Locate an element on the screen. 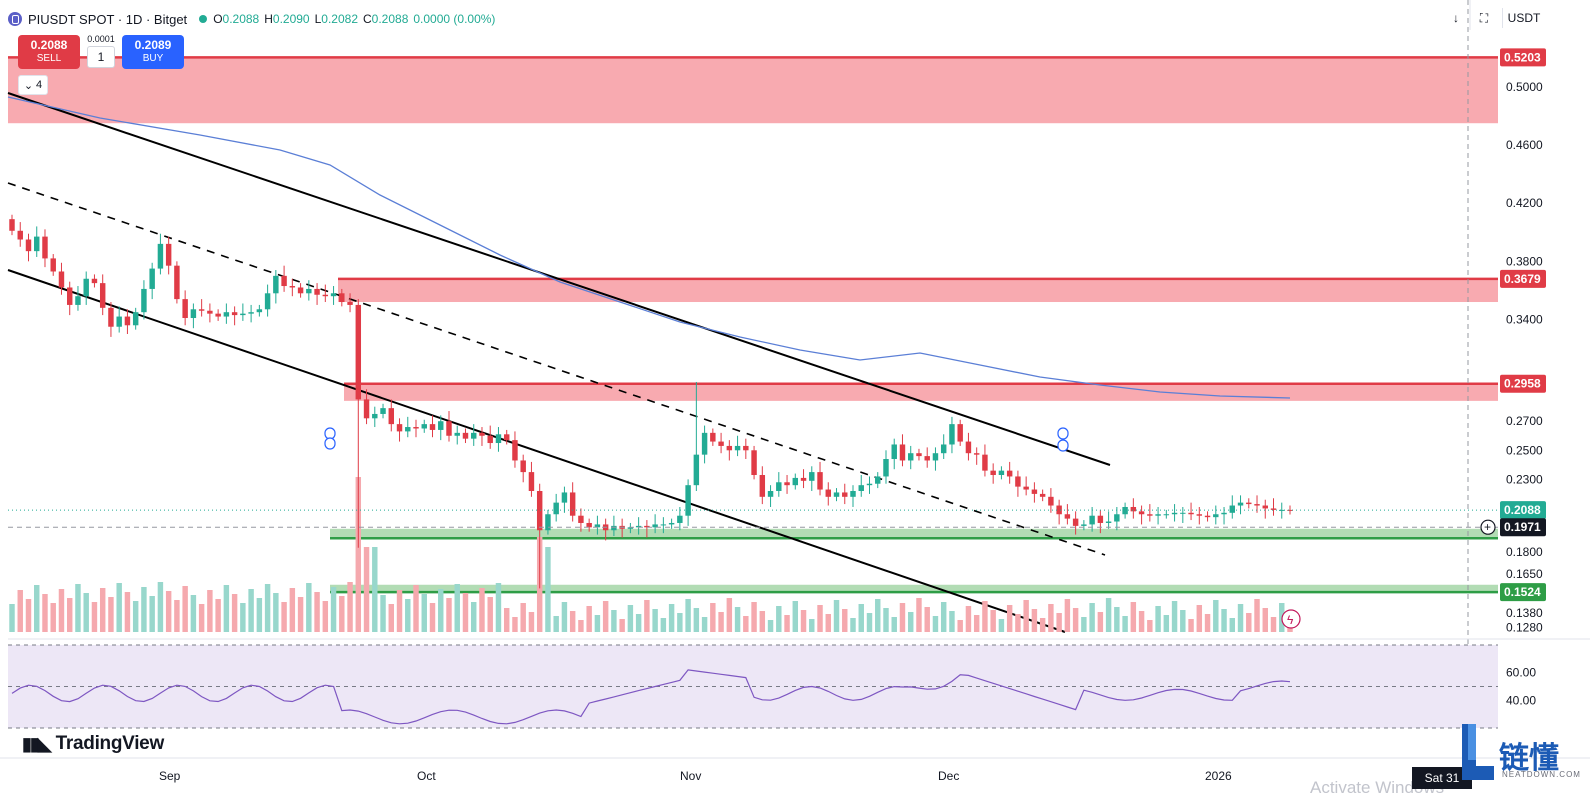 The height and width of the screenshot is (801, 1590). sell-button: 0.2088 SELL is located at coordinates (49, 52).